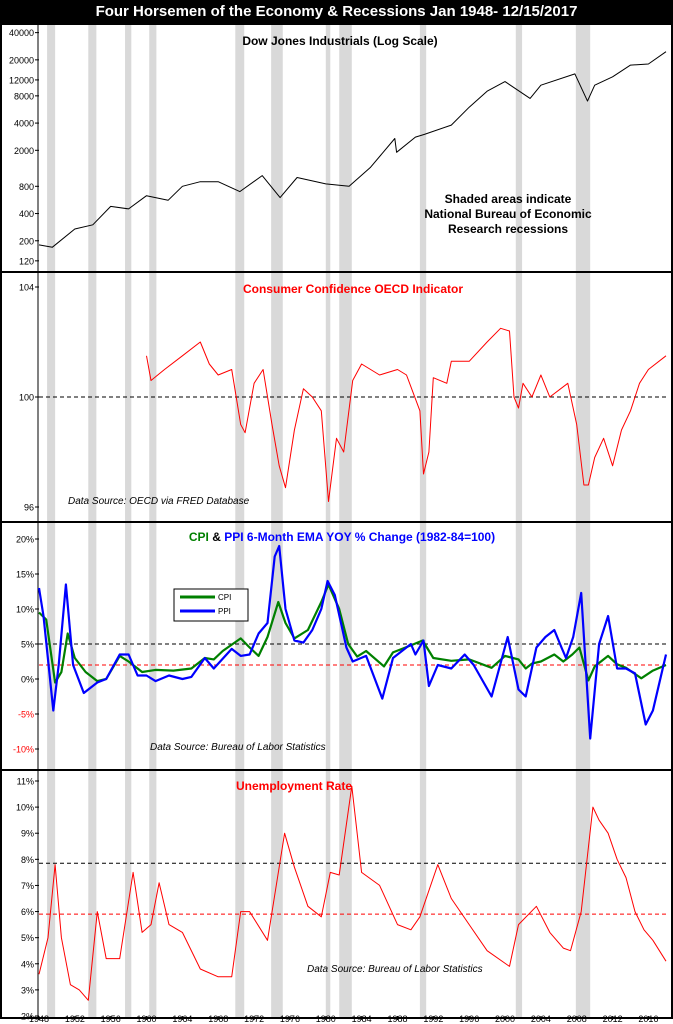  Describe the element at coordinates (370, 537) in the screenshot. I see `title-rest: 6-Month EMA YOY % Change (1982-84=100)` at that location.